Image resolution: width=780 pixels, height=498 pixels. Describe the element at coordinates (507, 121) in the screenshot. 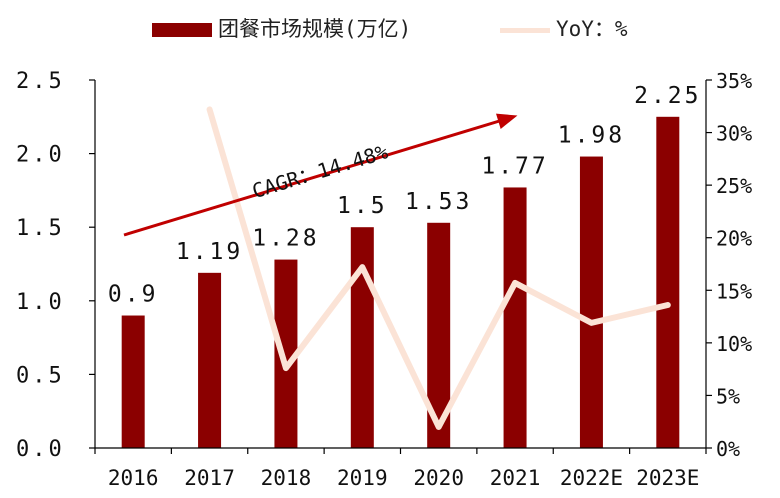

I see `cagr-arrow-head` at that location.